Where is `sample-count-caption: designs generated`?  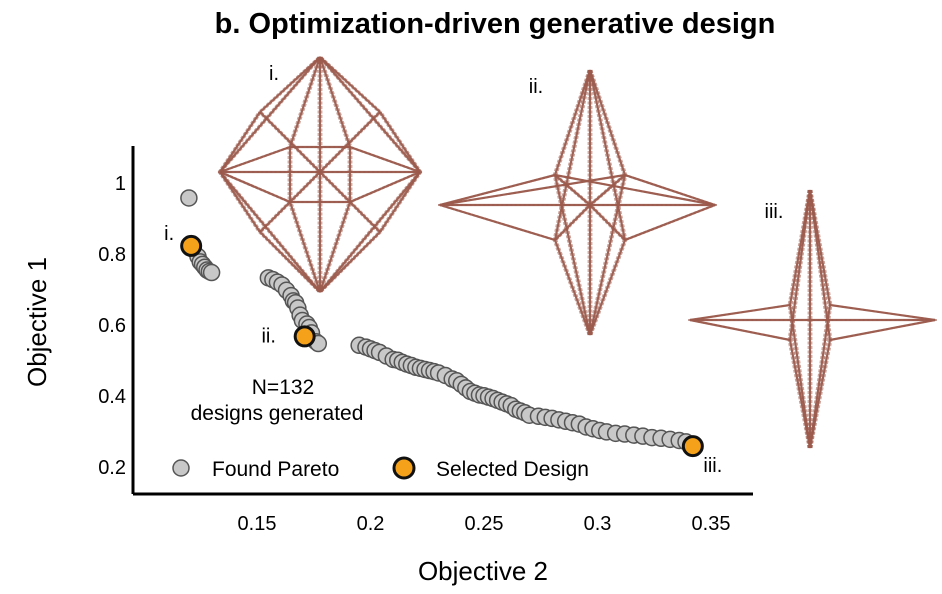 sample-count-caption: designs generated is located at coordinates (277, 413).